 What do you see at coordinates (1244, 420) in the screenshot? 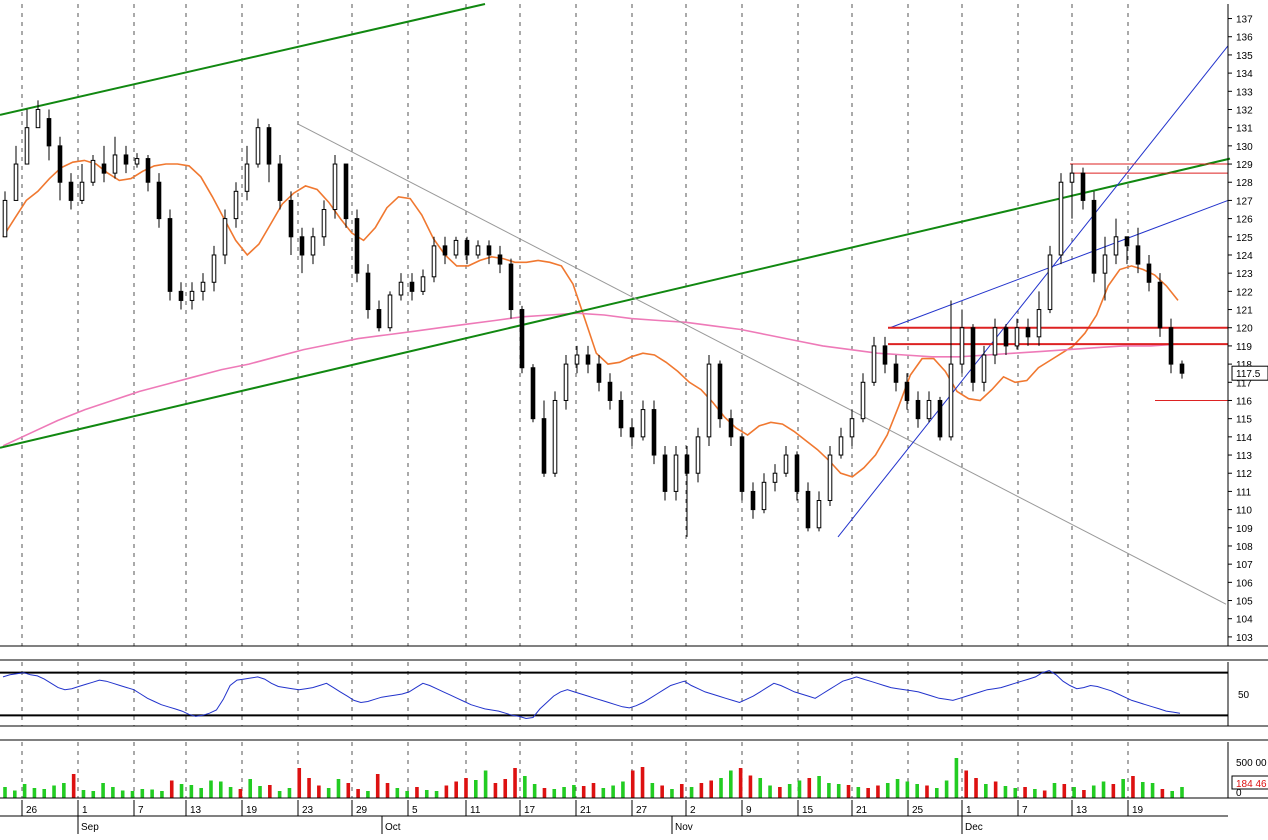
I see `price-y-tick-label: 115` at bounding box center [1244, 420].